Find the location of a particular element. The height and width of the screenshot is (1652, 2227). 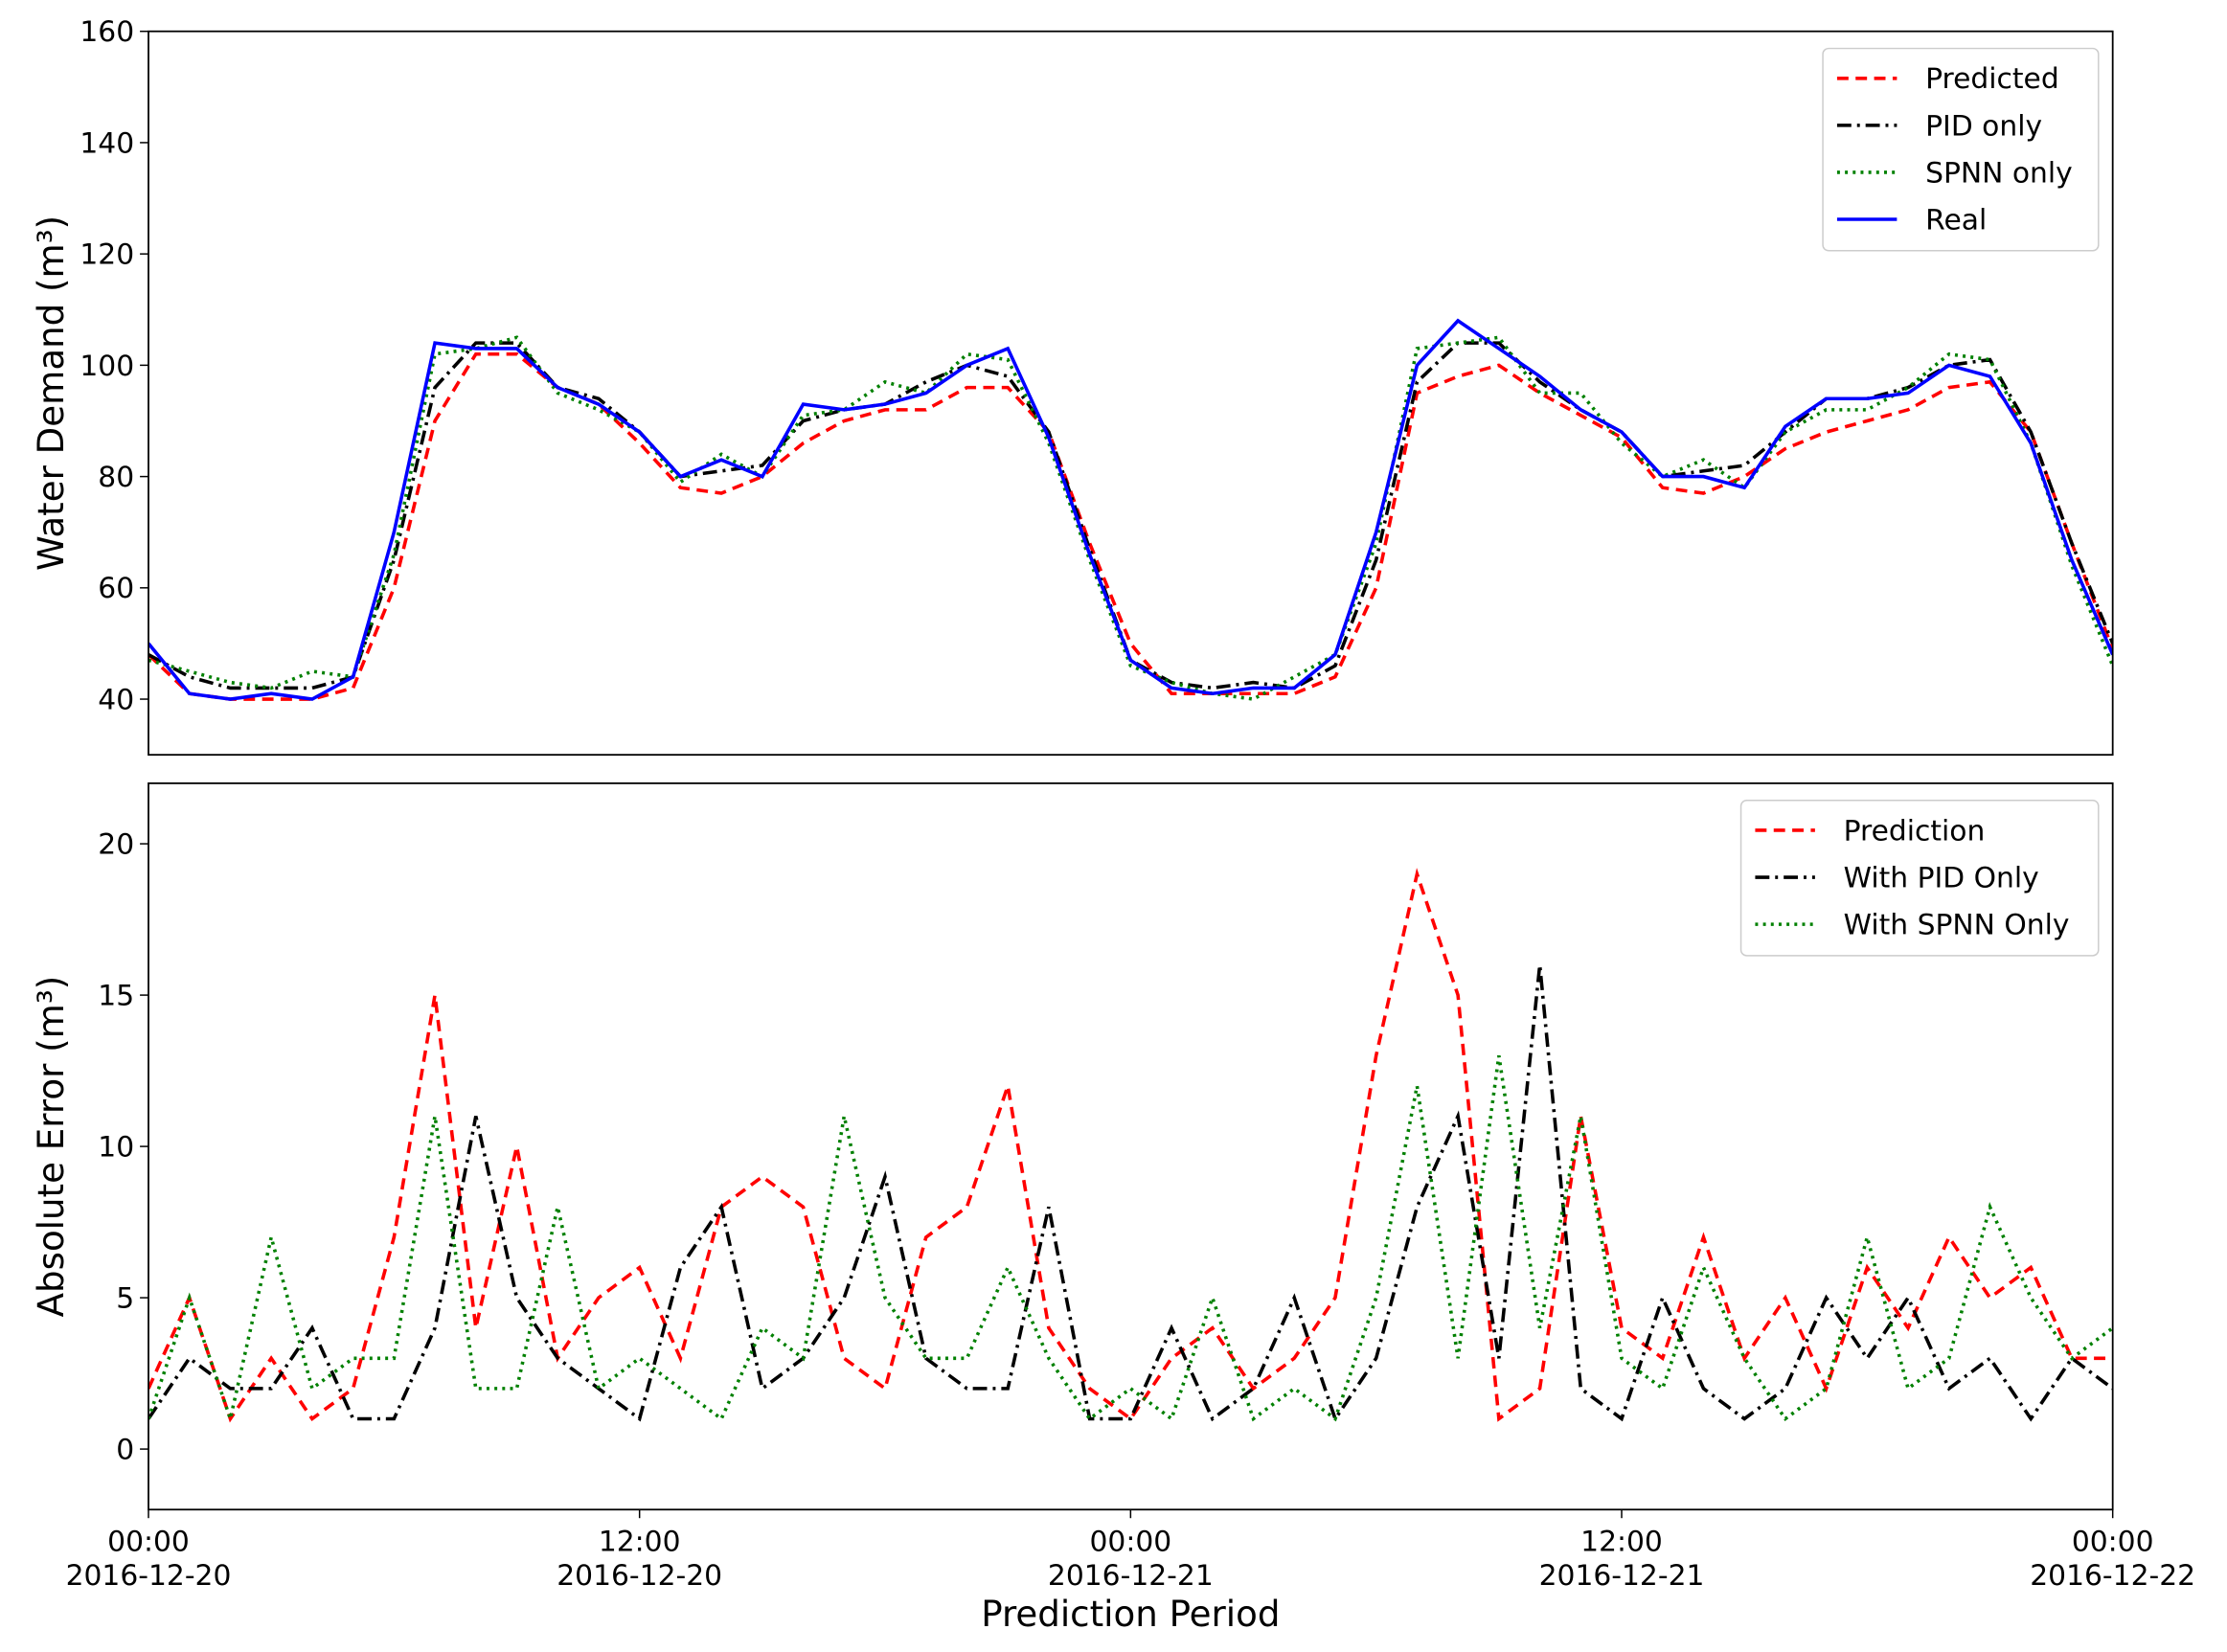

x-tick-label: 00:00 2016-12-20 is located at coordinates (149, 1559).